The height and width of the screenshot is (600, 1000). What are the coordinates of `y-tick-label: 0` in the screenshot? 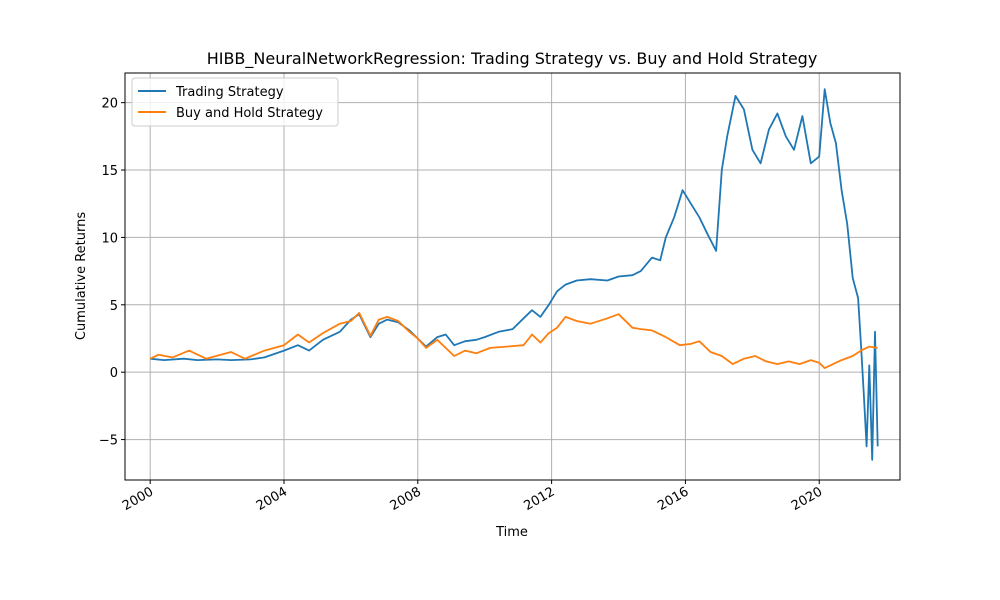 It's located at (114, 373).